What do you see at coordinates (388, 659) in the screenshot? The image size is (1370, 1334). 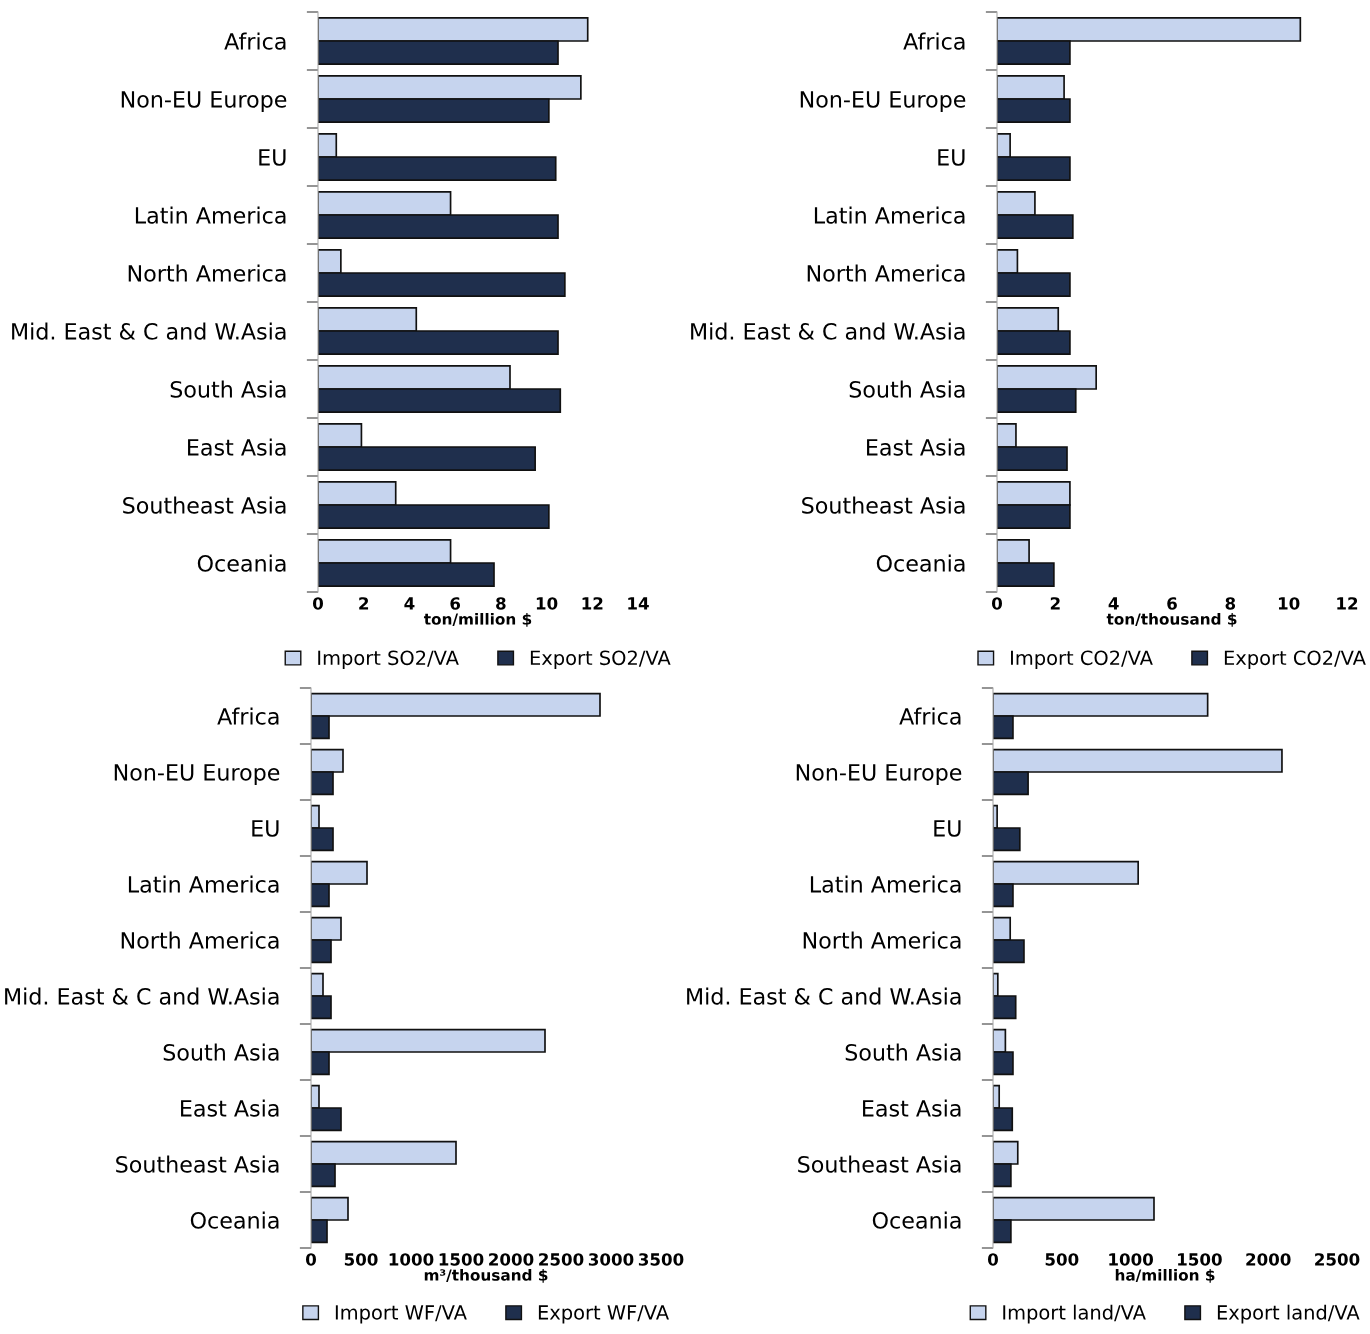 I see `legend-label: Import SO2/VA` at bounding box center [388, 659].